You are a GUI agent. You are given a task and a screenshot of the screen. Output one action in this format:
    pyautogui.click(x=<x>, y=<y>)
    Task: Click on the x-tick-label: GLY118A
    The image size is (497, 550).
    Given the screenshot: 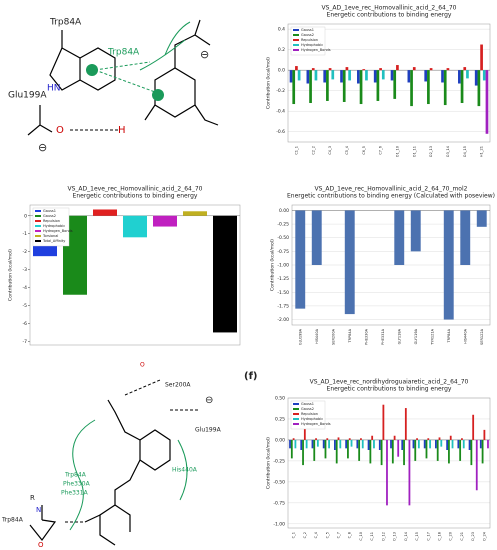 What is the action you would take?
    pyautogui.click(x=399, y=336)
    